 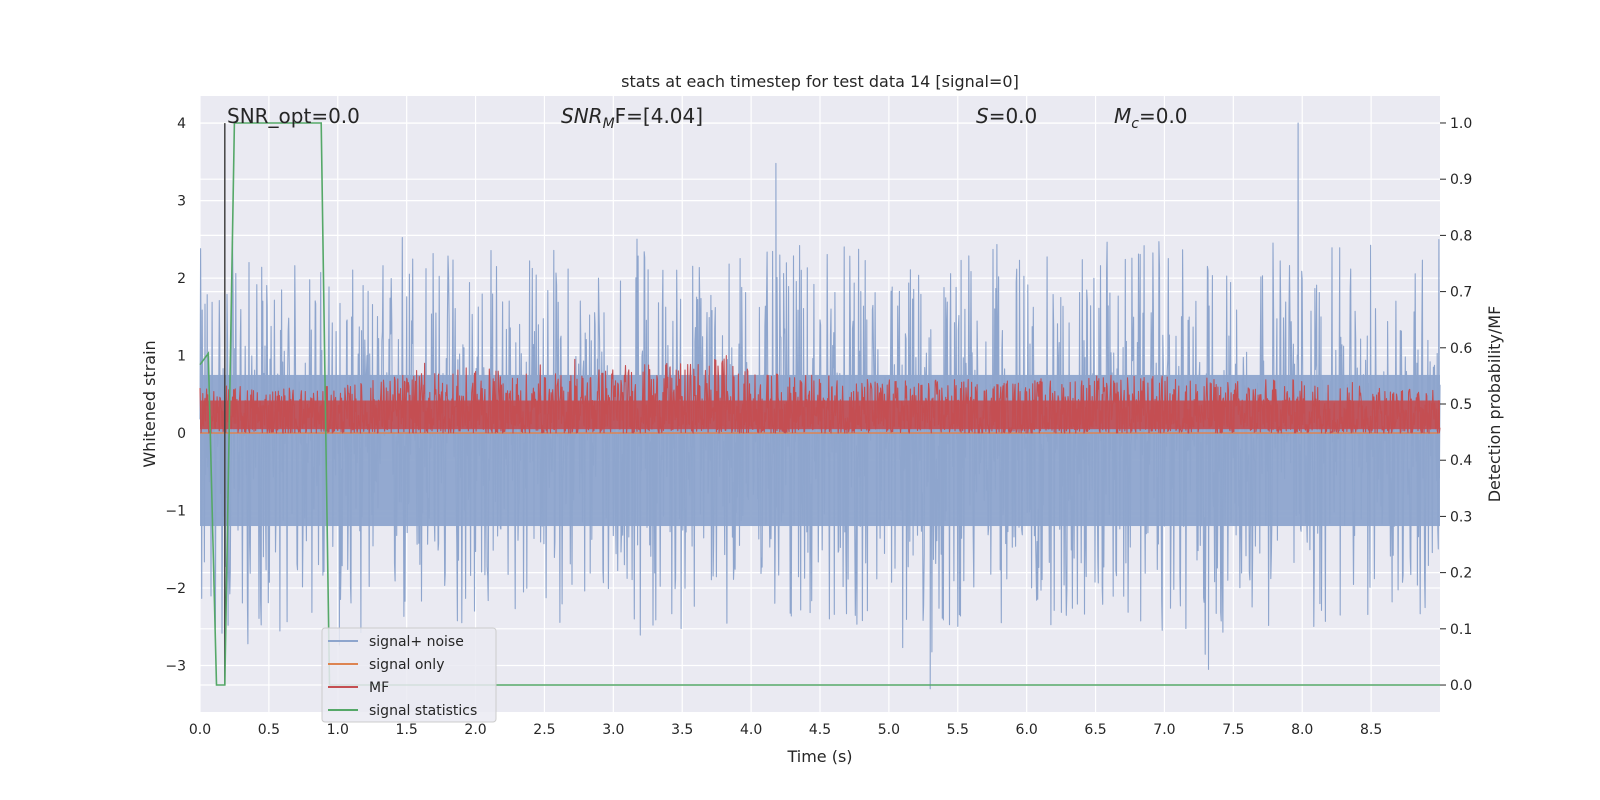 What do you see at coordinates (181, 202) in the screenshot?
I see `y-tick-label: 3` at bounding box center [181, 202].